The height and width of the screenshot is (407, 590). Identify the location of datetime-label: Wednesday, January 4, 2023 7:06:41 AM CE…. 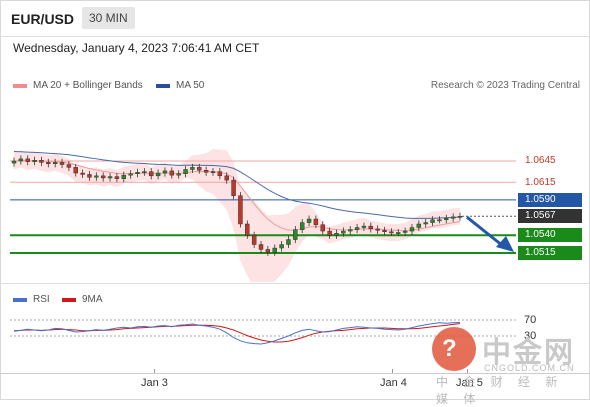
(136, 48).